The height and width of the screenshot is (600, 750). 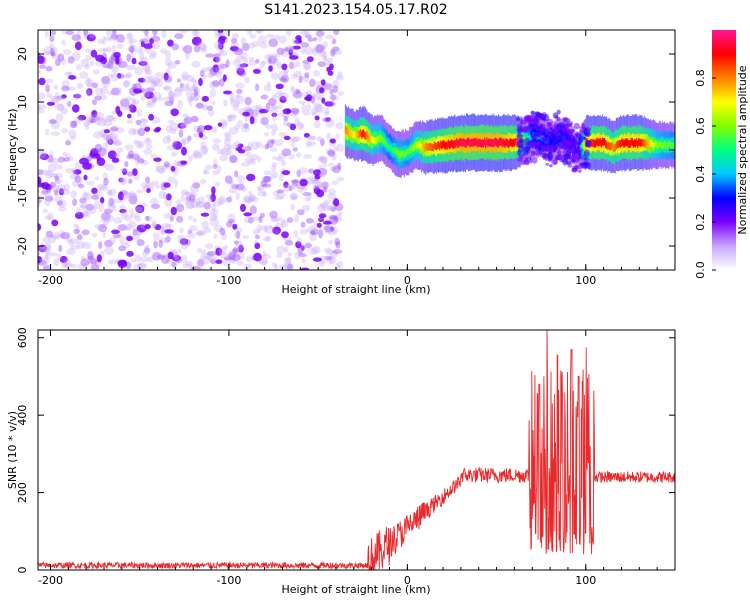 I want to click on ridge-spread, so click(x=549, y=125).